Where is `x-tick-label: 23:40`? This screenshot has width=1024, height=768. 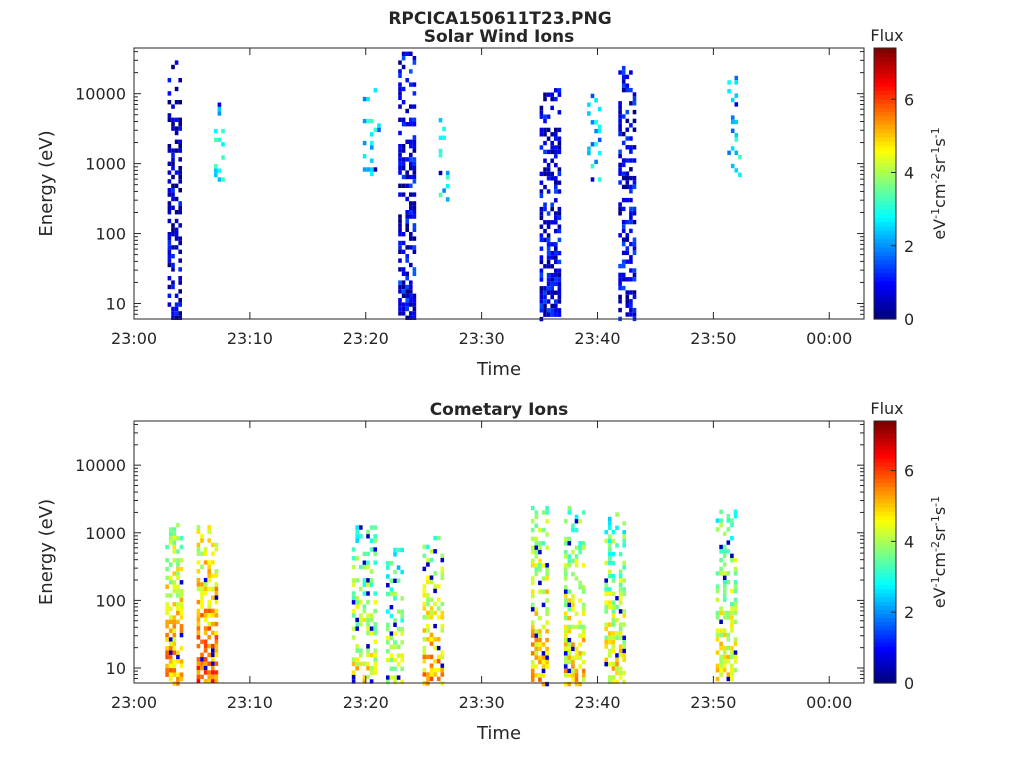 x-tick-label: 23:40 is located at coordinates (597, 702).